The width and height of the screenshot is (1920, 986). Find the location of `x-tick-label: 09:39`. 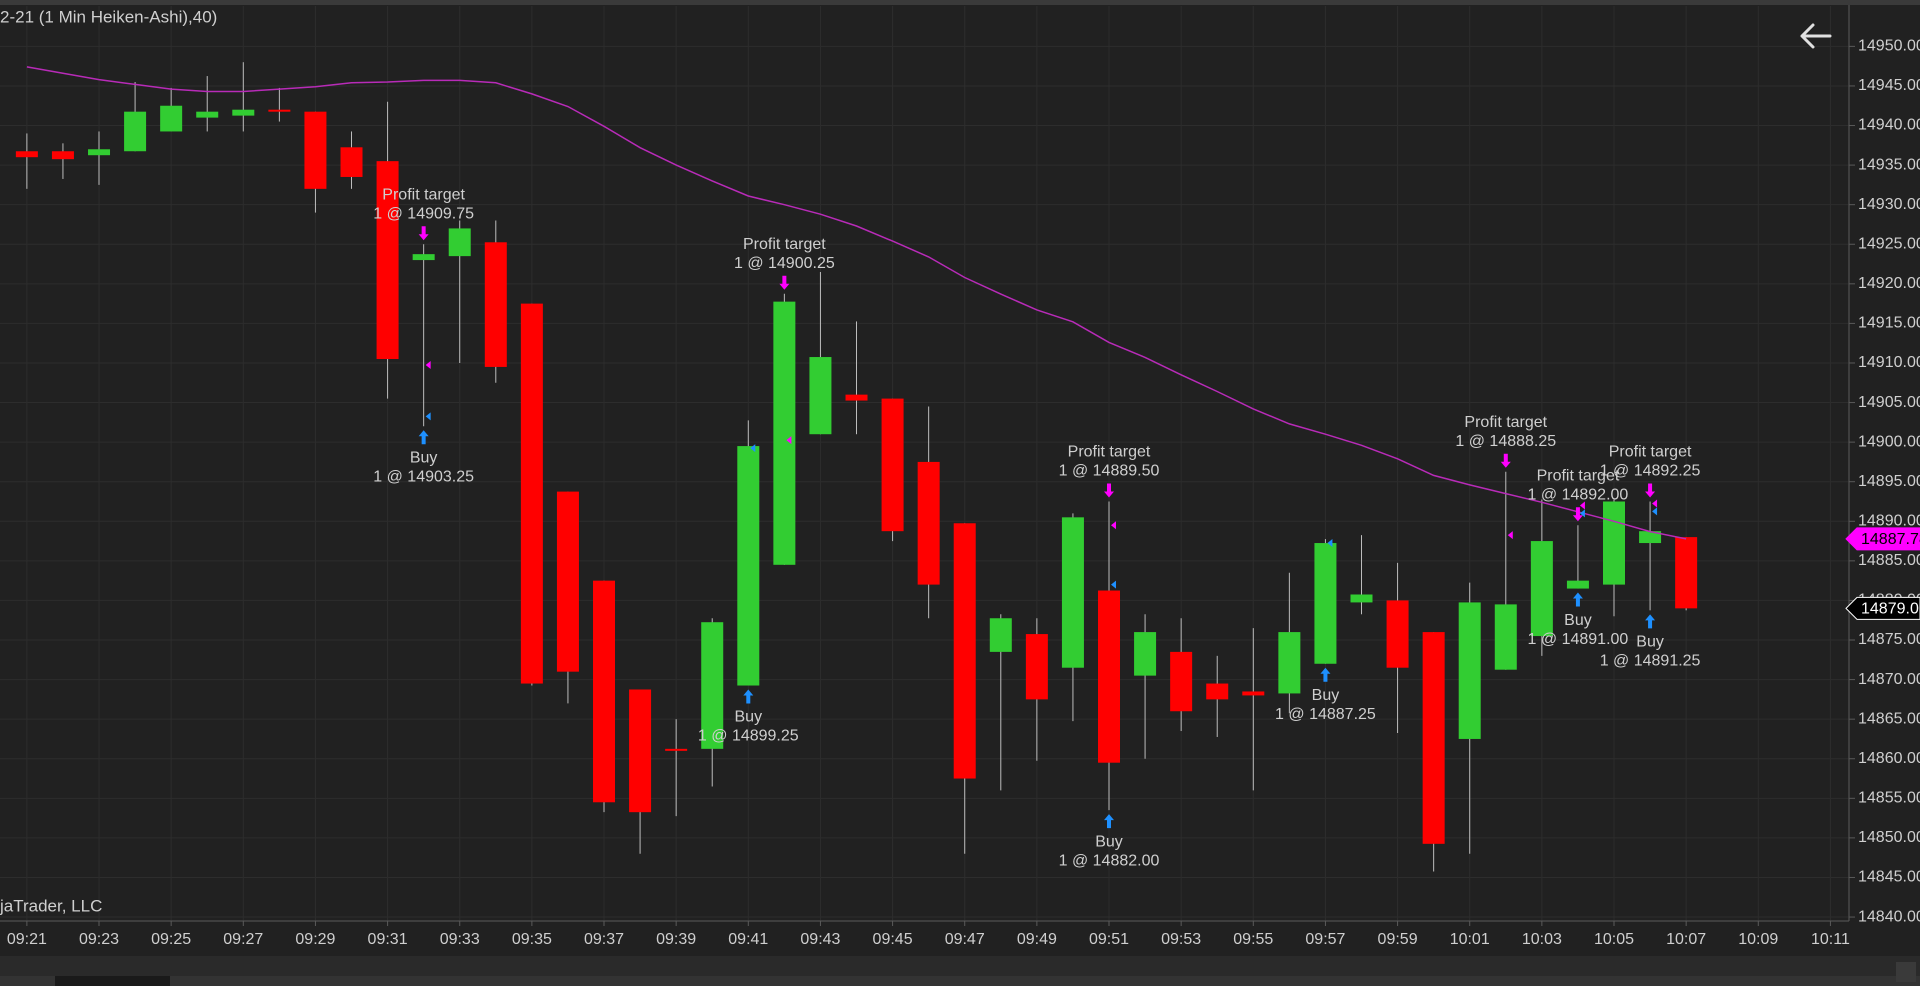

x-tick-label: 09:39 is located at coordinates (676, 939).